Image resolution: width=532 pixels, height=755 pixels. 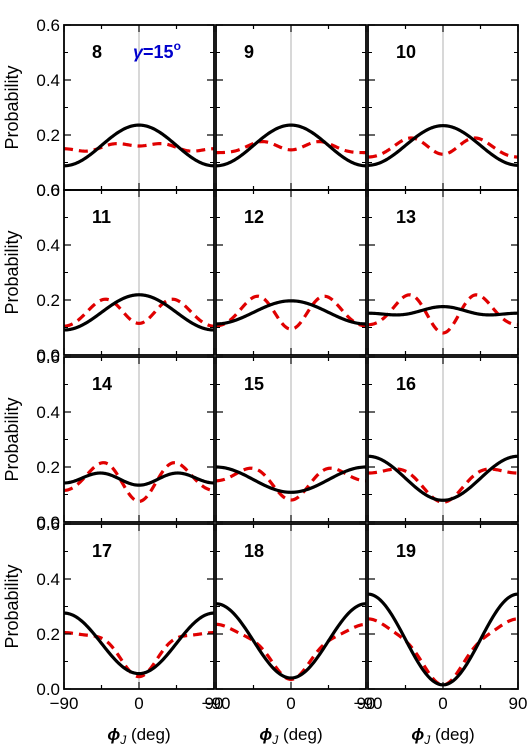 What do you see at coordinates (254, 217) in the screenshot?
I see `panel-label: 12` at bounding box center [254, 217].